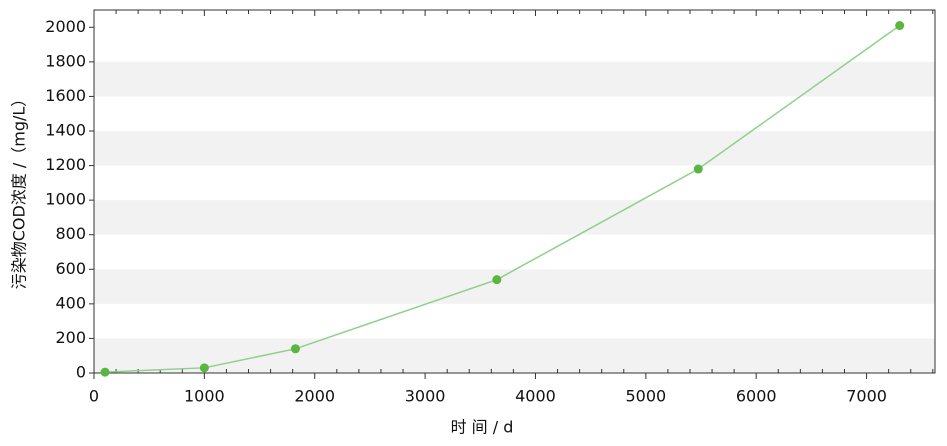 Image resolution: width=947 pixels, height=446 pixels. Describe the element at coordinates (425, 396) in the screenshot. I see `x-tick-label: 3000` at that location.